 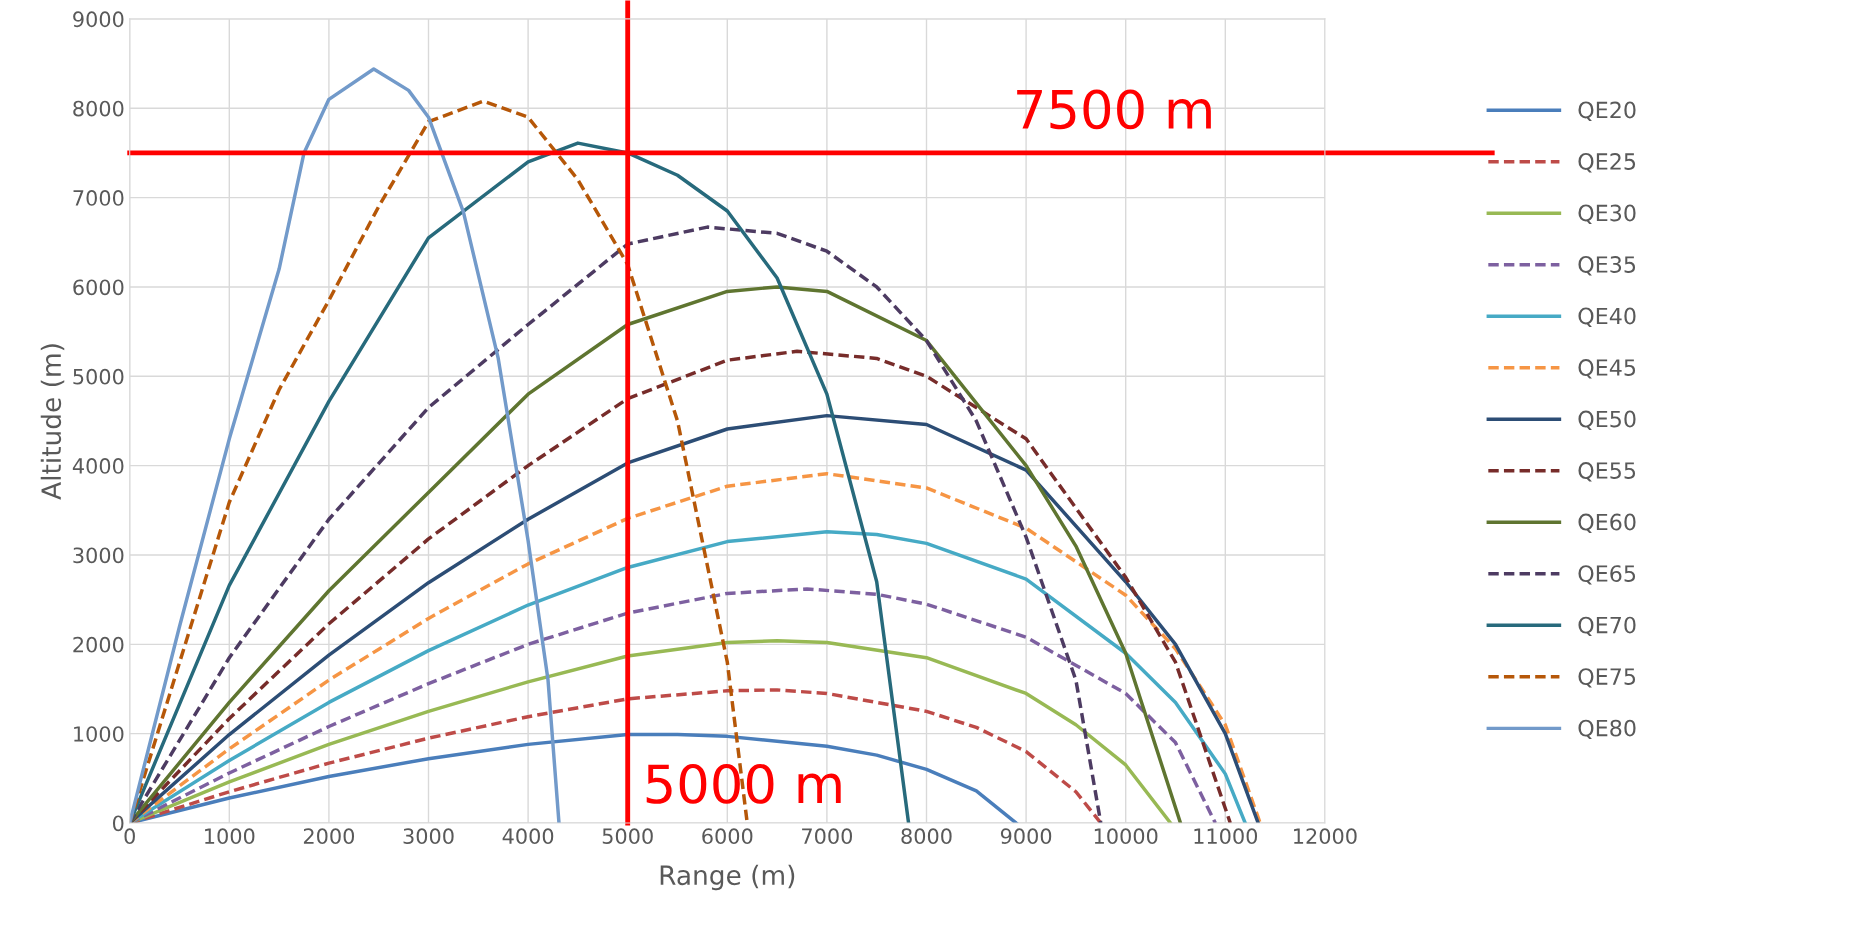 What do you see at coordinates (1114, 109) in the screenshot?
I see `ref-line-label: 7500 m` at bounding box center [1114, 109].